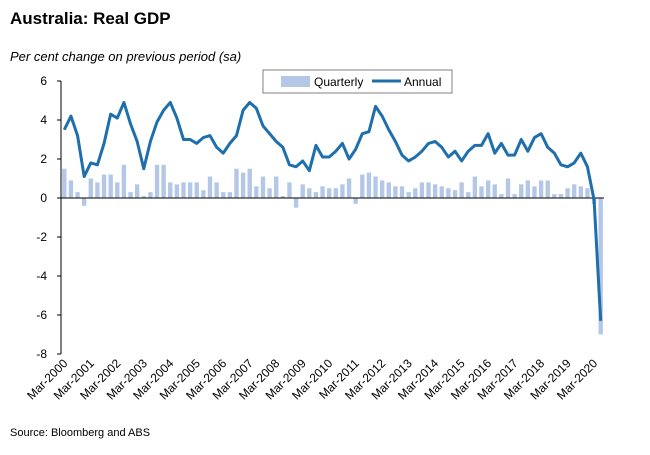 This screenshot has width=650, height=455. What do you see at coordinates (43, 120) in the screenshot?
I see `y-tick-label: 4` at bounding box center [43, 120].